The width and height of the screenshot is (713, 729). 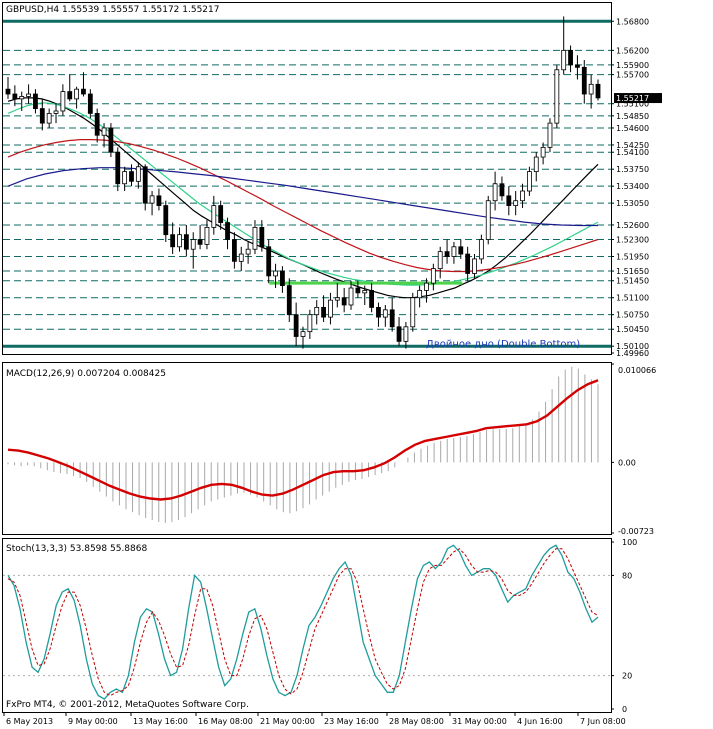 What do you see at coordinates (540, 721) in the screenshot?
I see `time-tick-label: 4 Jun 16:00` at bounding box center [540, 721].